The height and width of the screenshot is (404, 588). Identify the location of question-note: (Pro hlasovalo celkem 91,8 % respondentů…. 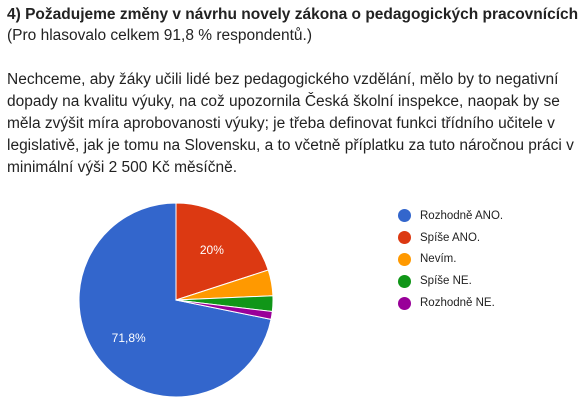
(159, 35).